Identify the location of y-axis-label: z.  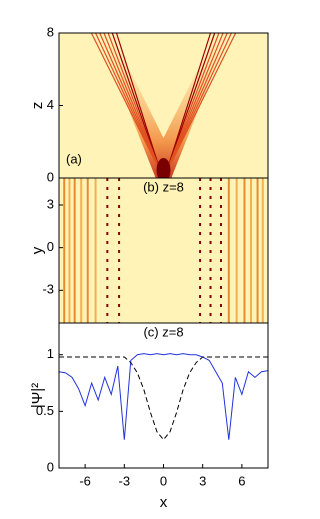
(37, 106).